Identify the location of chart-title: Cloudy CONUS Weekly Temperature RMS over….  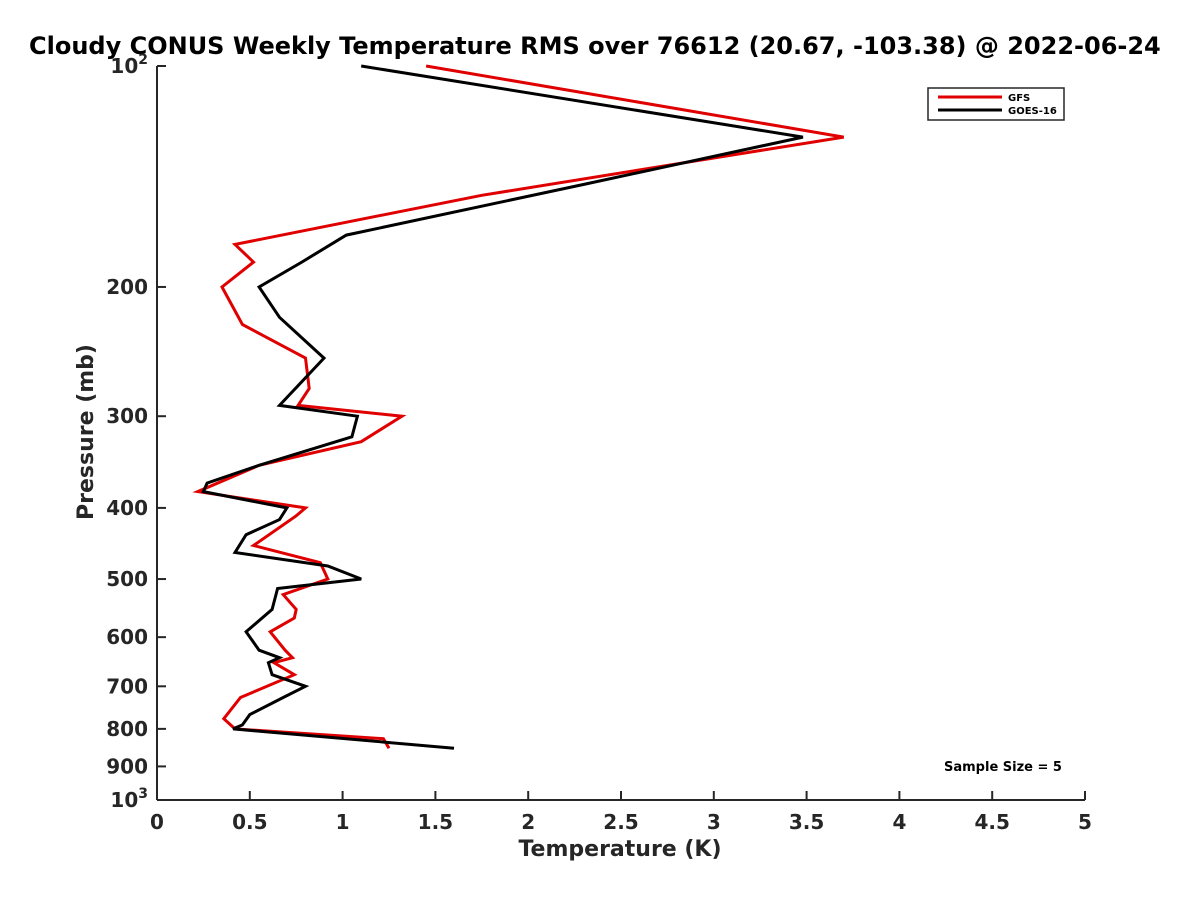
(595, 46).